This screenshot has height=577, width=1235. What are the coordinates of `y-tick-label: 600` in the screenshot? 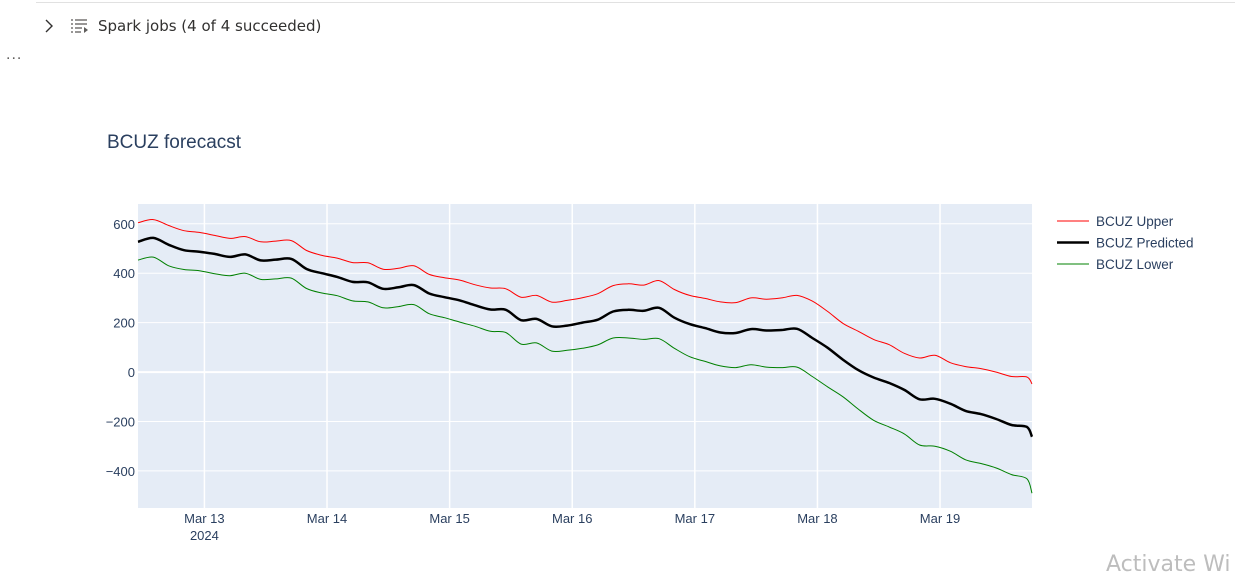 It's located at (124, 224).